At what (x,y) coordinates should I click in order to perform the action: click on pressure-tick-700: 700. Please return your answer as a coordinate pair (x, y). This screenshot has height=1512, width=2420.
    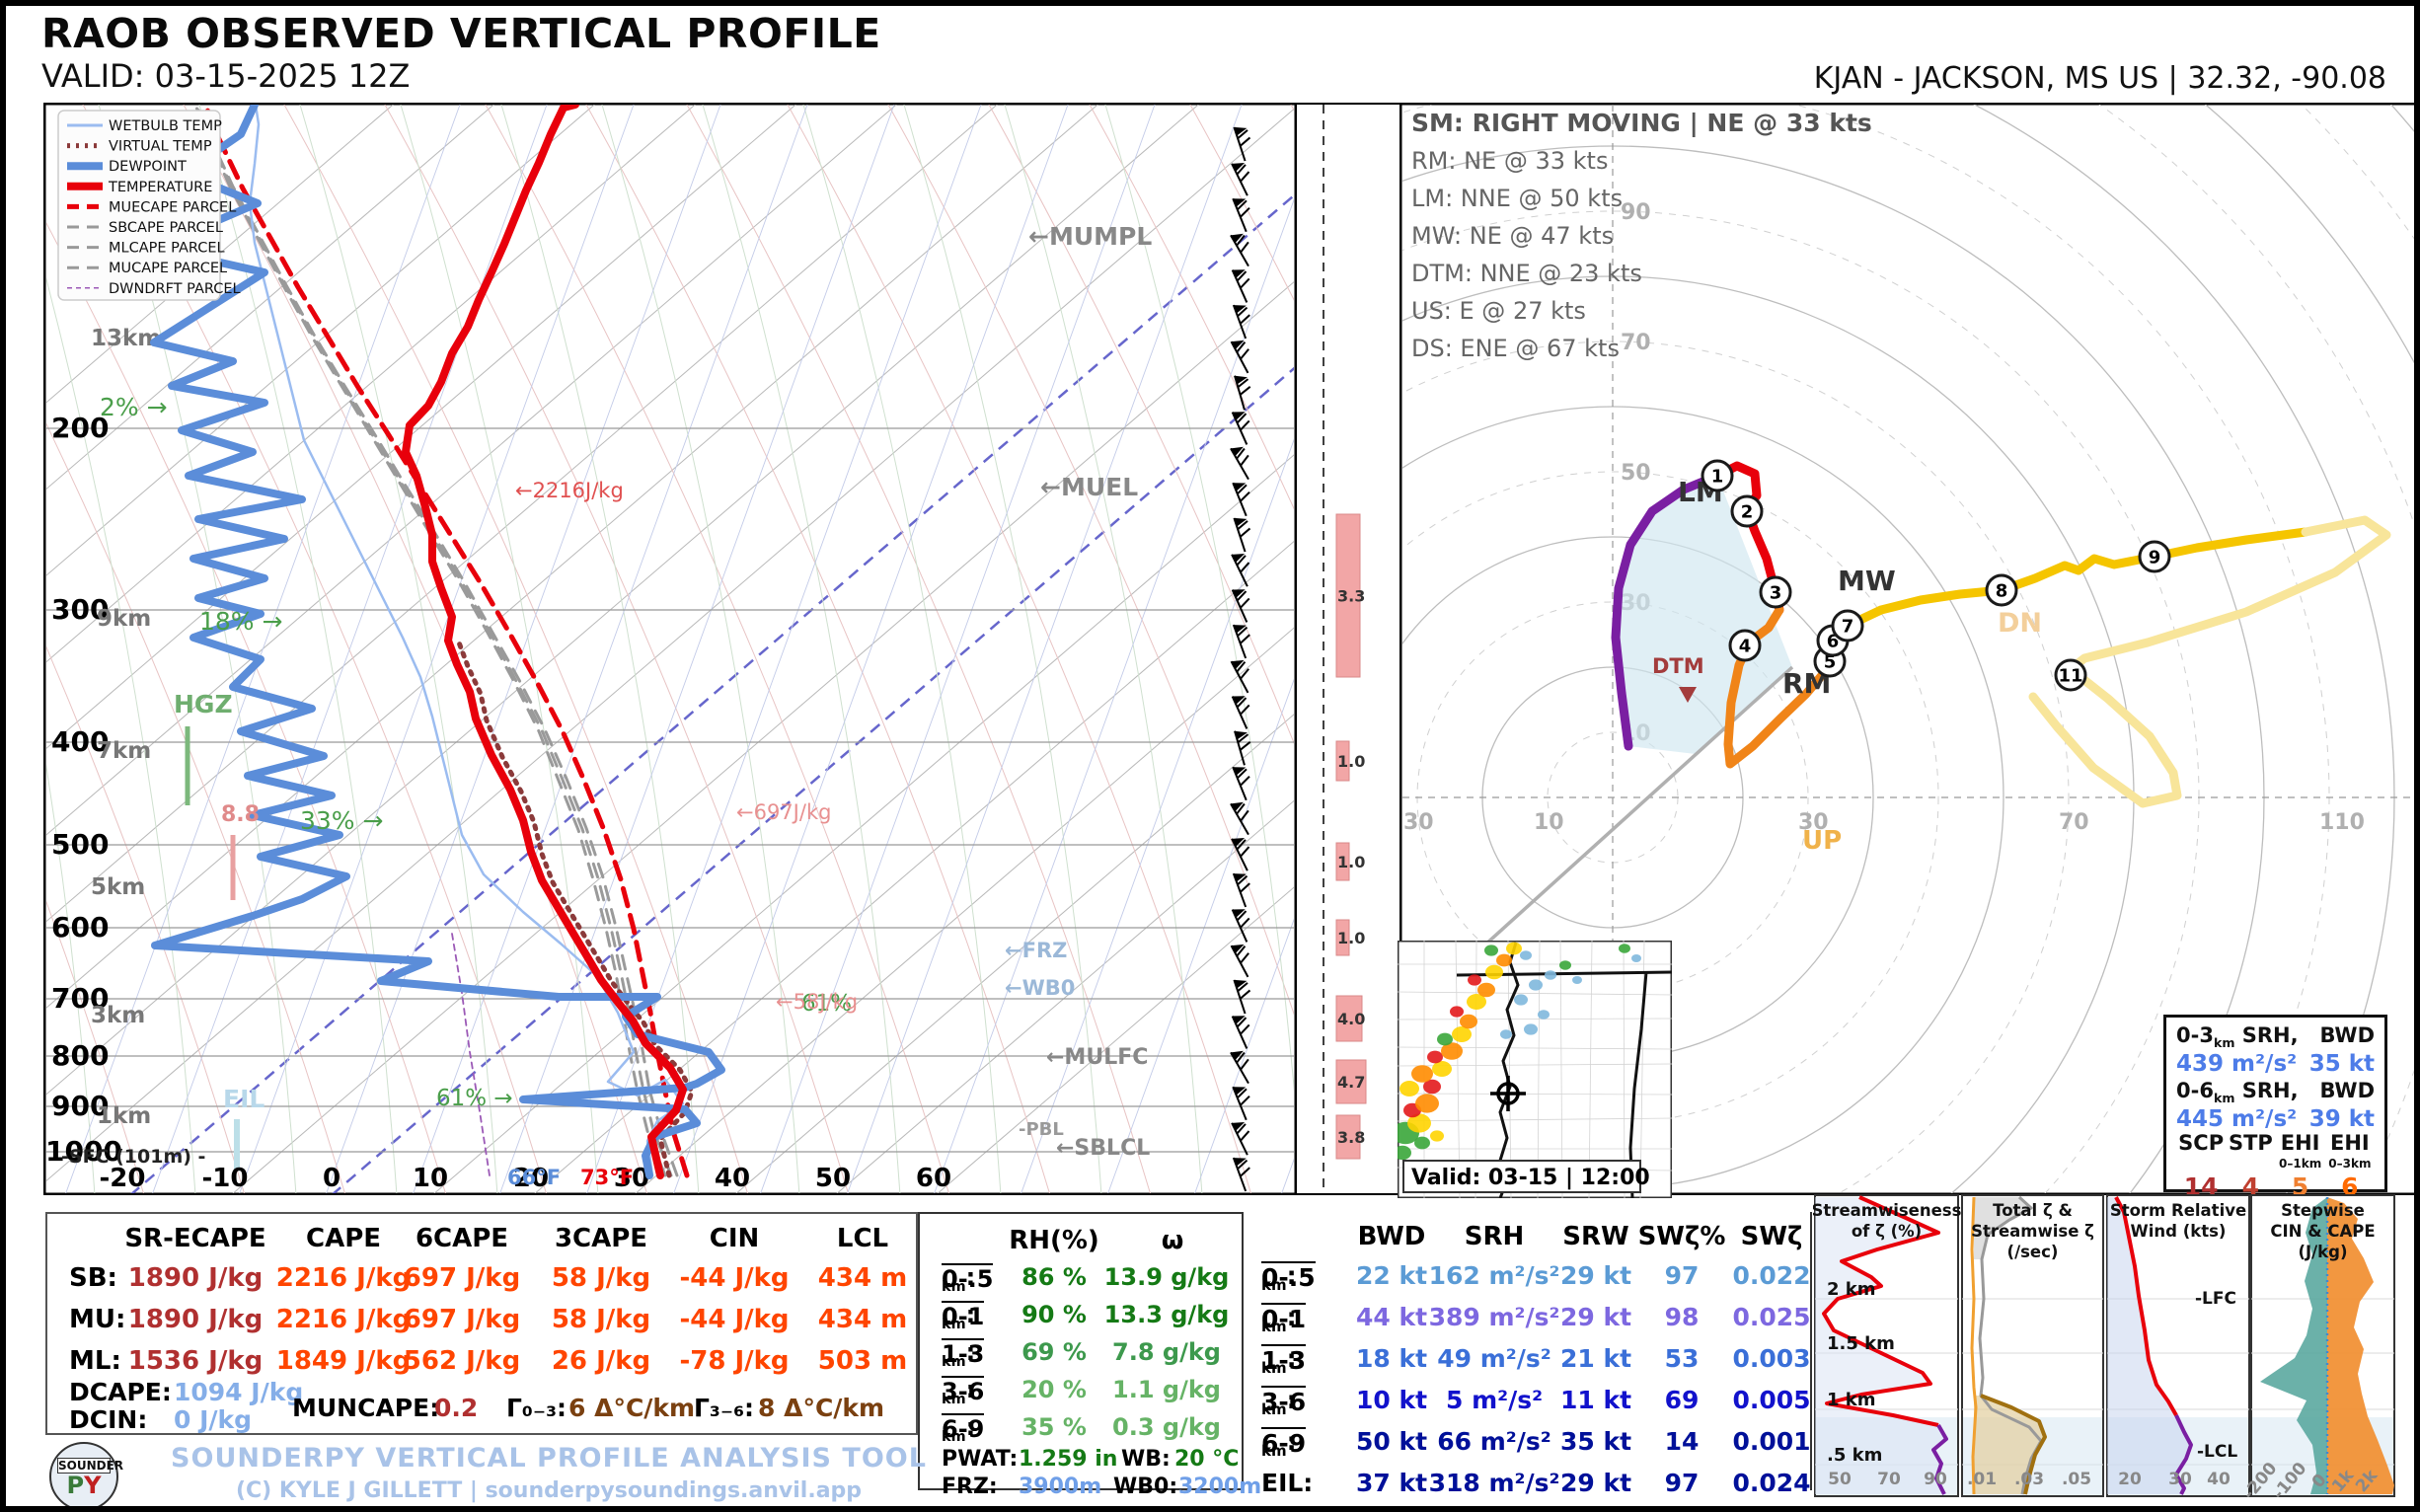
    Looking at the image, I should click on (80, 999).